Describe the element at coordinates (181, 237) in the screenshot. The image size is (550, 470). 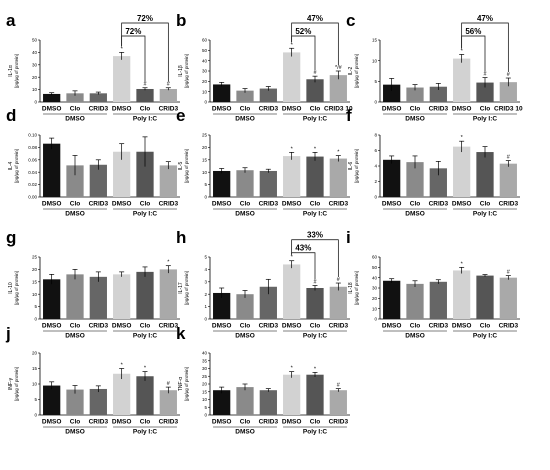
I see `panel-letter: h` at that location.